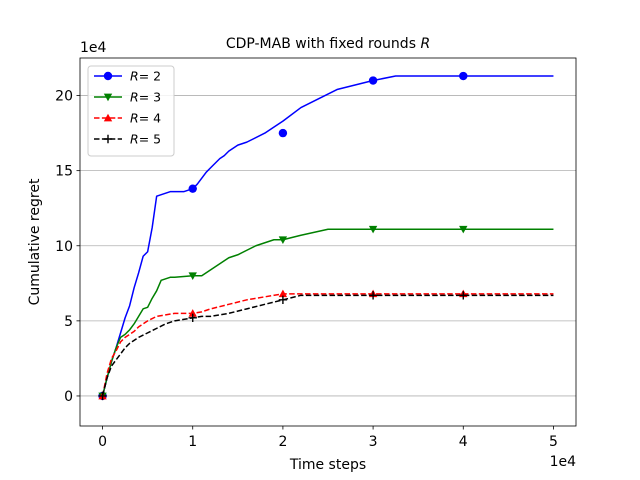  I want to click on x-tick-label: 5, so click(553, 442).